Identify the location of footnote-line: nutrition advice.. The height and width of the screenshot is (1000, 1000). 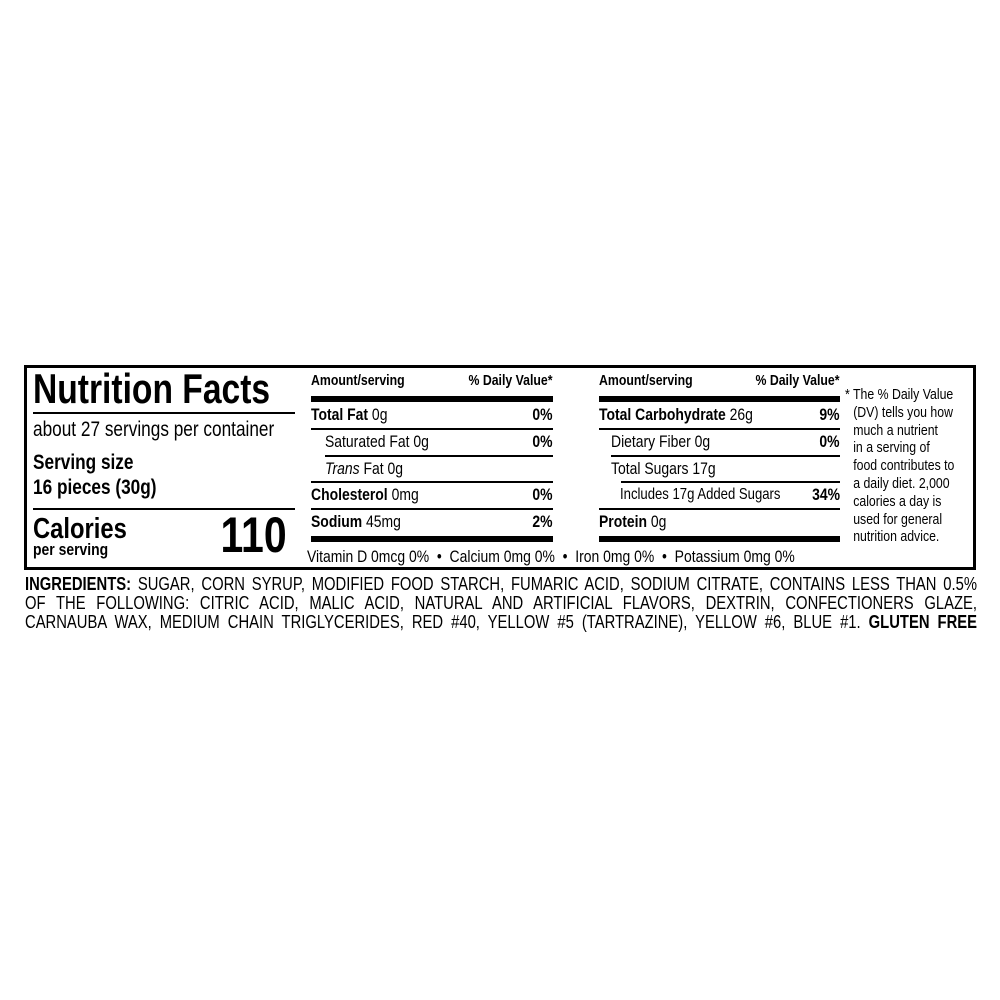
(896, 537).